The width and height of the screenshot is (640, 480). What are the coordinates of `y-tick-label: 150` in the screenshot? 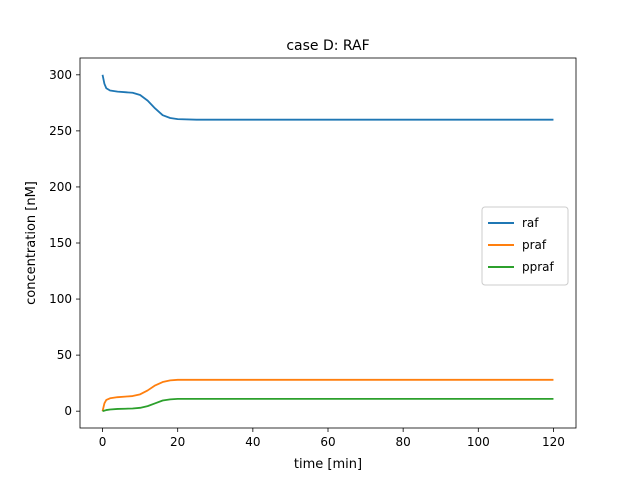 It's located at (60, 243).